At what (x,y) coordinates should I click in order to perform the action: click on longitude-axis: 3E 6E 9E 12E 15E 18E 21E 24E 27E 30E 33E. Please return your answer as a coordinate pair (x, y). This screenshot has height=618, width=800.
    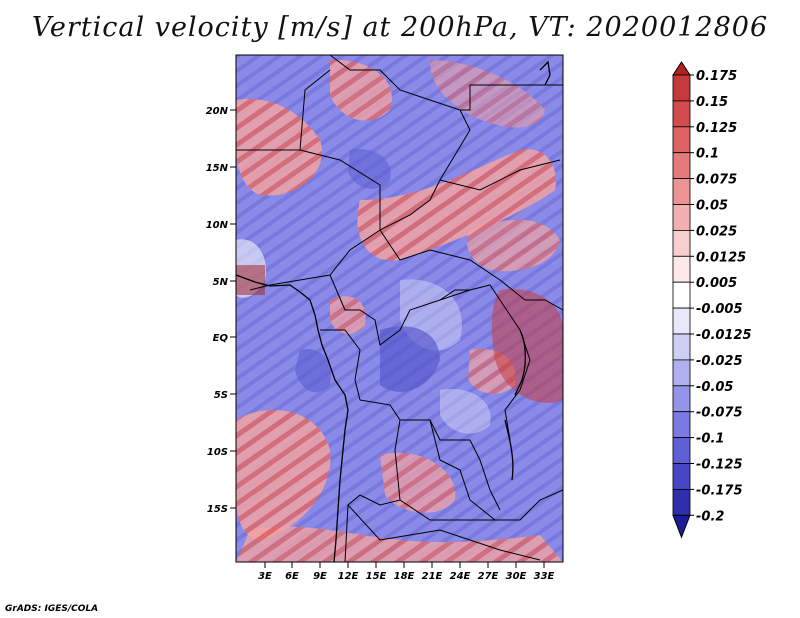
    Looking at the image, I should click on (406, 572).